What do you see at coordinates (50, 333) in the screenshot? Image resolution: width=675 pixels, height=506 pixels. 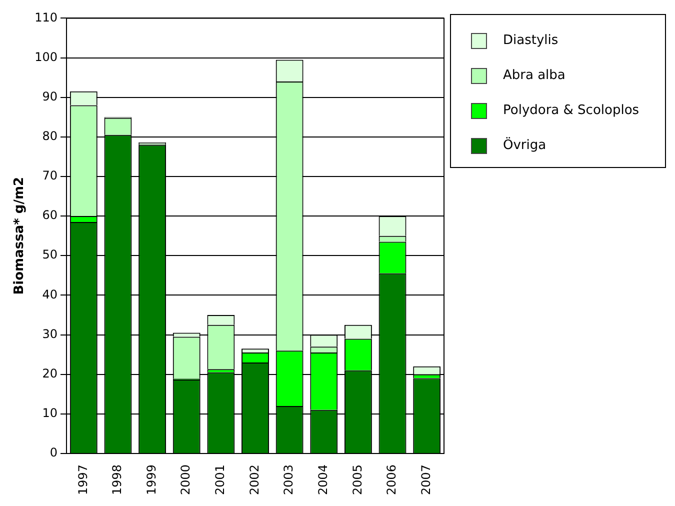 I see `y-tick-label: 30` at bounding box center [50, 333].